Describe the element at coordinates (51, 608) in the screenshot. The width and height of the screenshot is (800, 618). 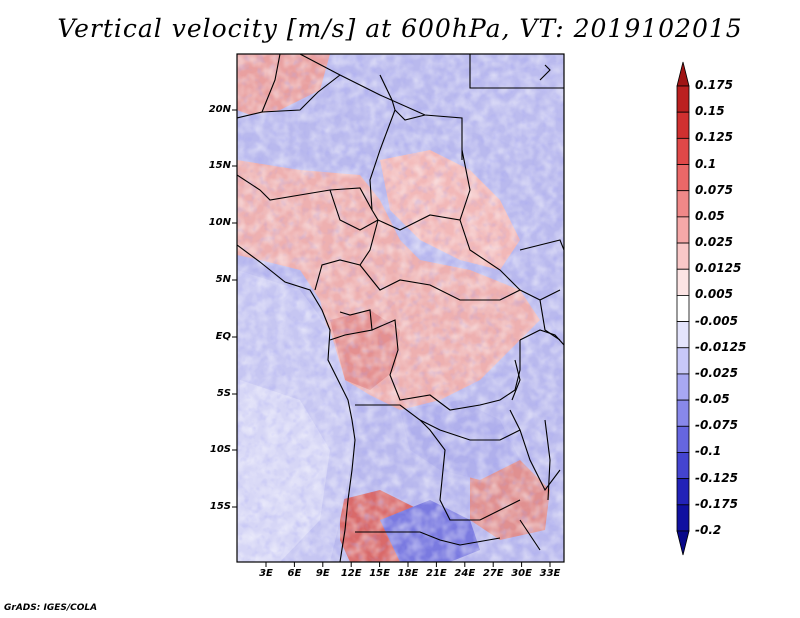
I see `footer-credit: GrADS: IGES/COLA` at that location.